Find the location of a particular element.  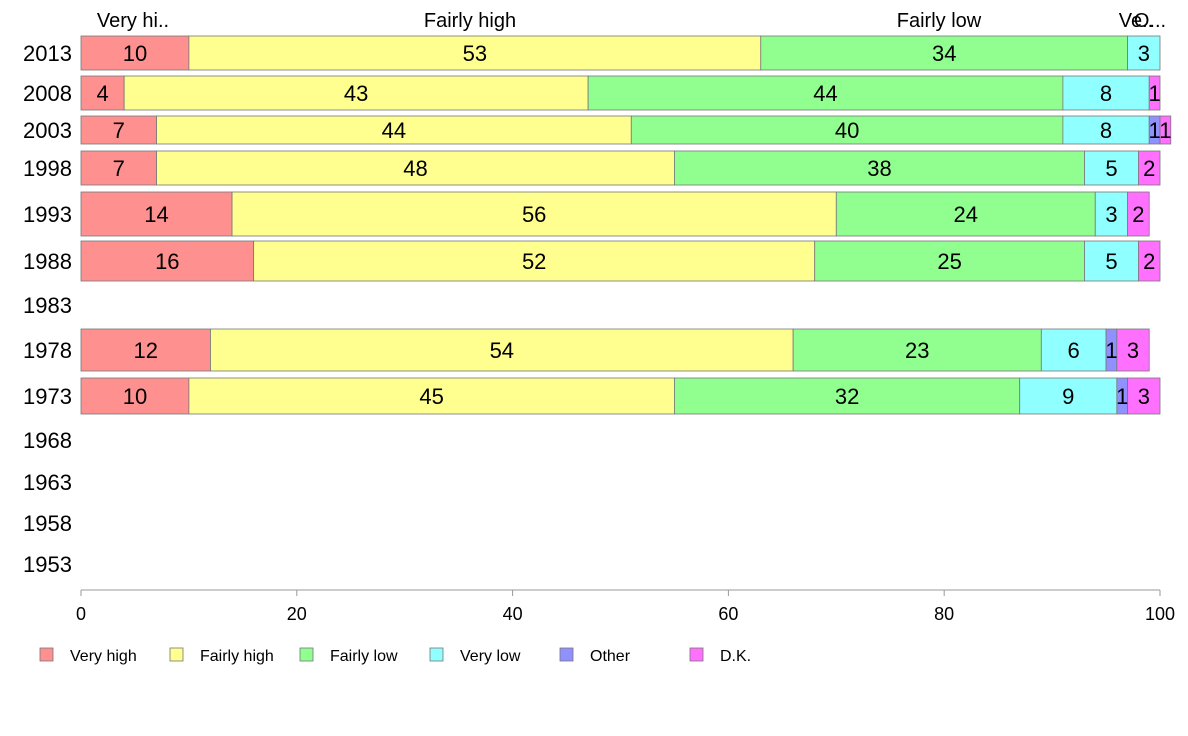

data-label: 32 is located at coordinates (847, 396).